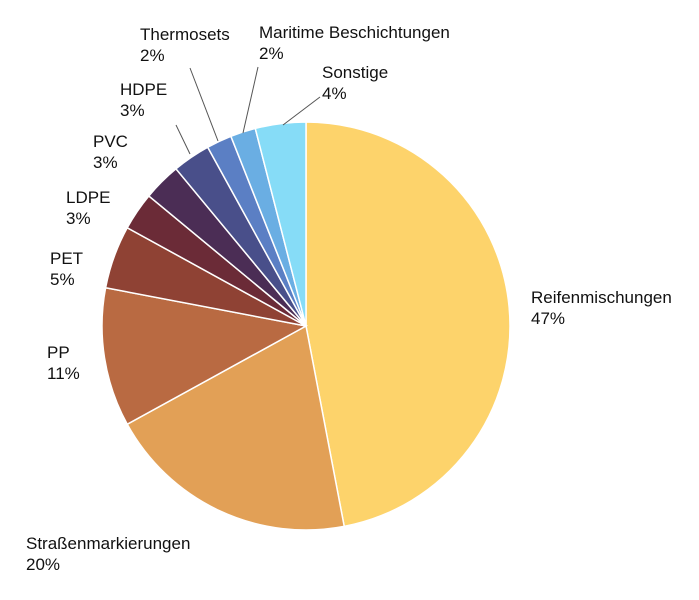 Image resolution: width=699 pixels, height=600 pixels. Describe the element at coordinates (143, 100) in the screenshot. I see `slice-label: HDPE 3%` at that location.